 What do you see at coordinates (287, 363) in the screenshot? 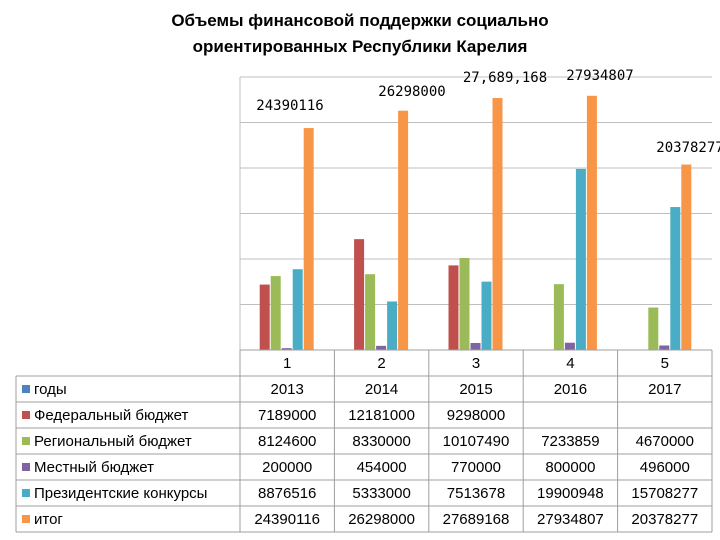
I see `category-label: 1` at bounding box center [287, 363].